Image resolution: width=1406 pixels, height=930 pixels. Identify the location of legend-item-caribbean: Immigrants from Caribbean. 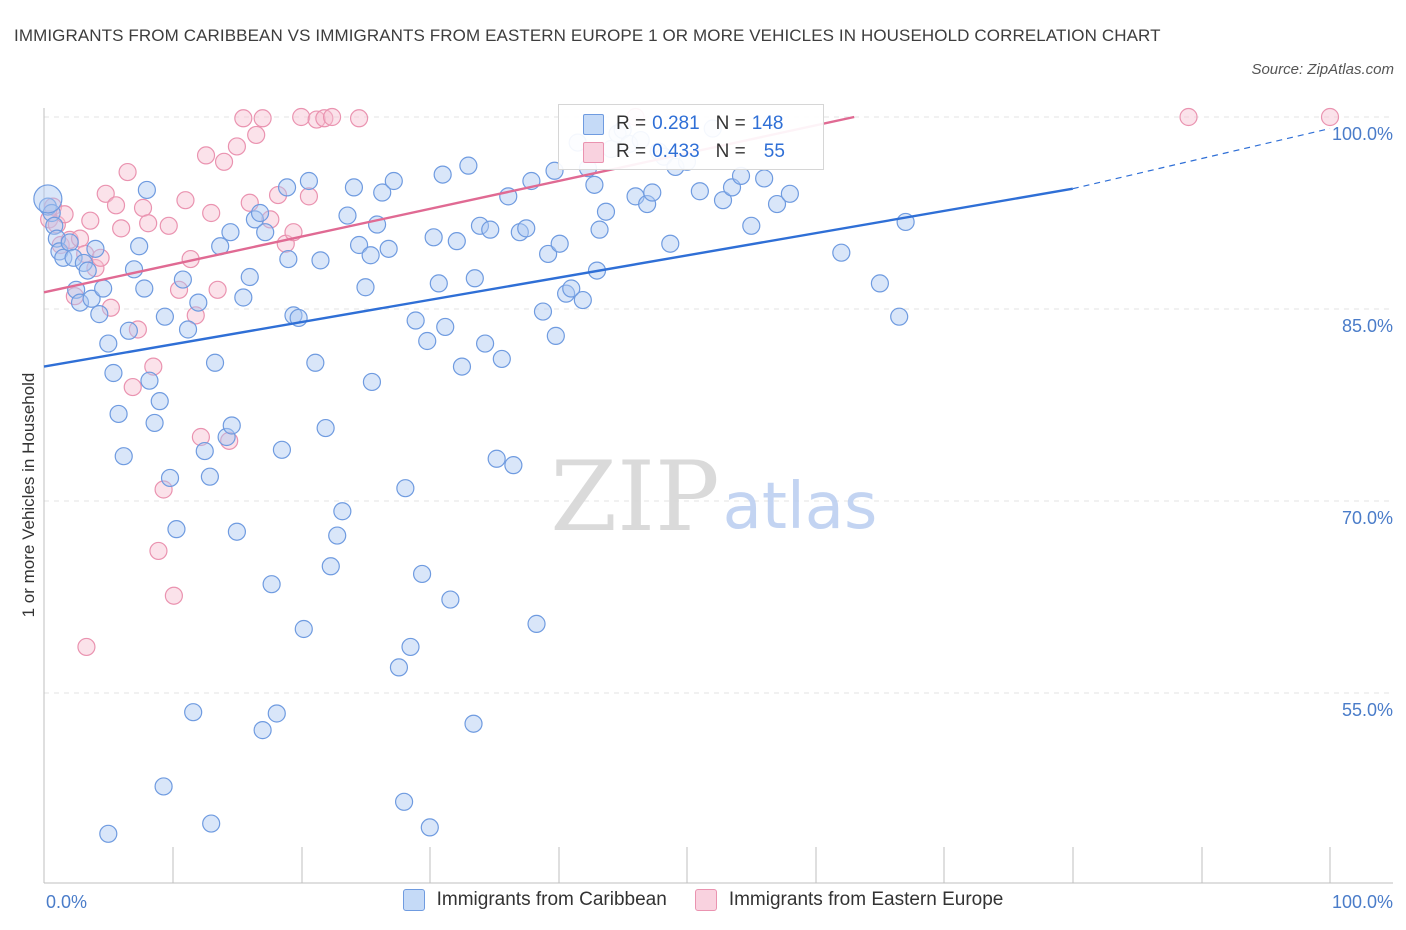
(534, 900).